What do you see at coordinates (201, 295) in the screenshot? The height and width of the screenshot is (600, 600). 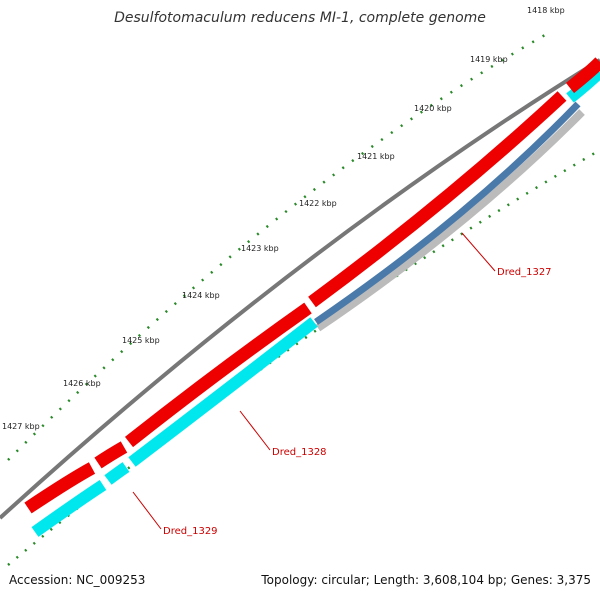 I see `kbp-label: 1424 kbp` at bounding box center [201, 295].